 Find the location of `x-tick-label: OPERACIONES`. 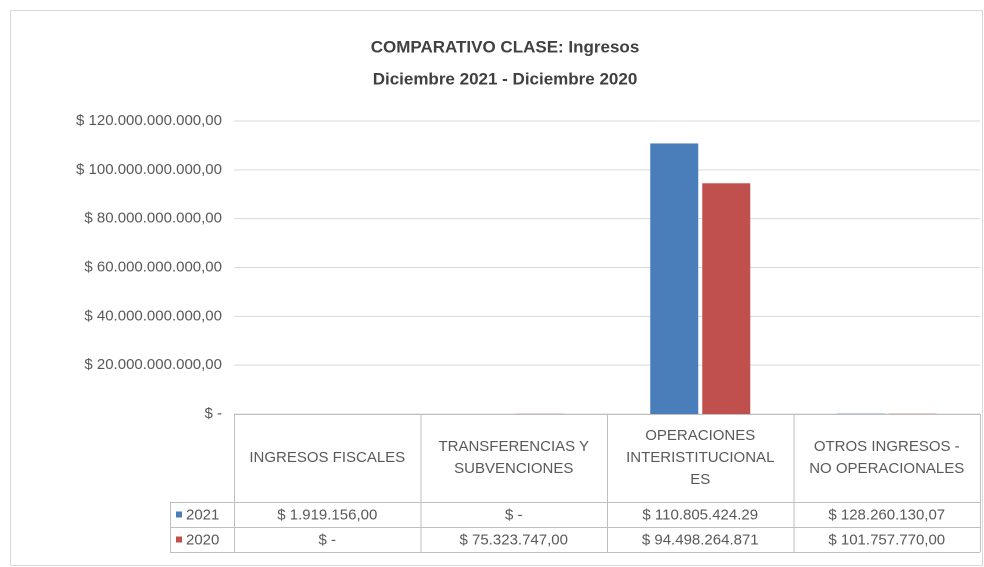

x-tick-label: OPERACIONES is located at coordinates (700, 435).